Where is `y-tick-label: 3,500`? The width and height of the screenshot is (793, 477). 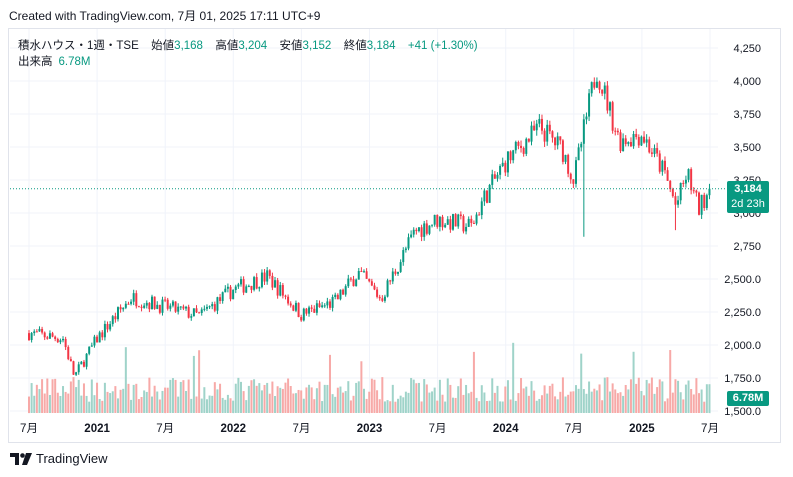
y-tick-label: 3,500 is located at coordinates (747, 148).